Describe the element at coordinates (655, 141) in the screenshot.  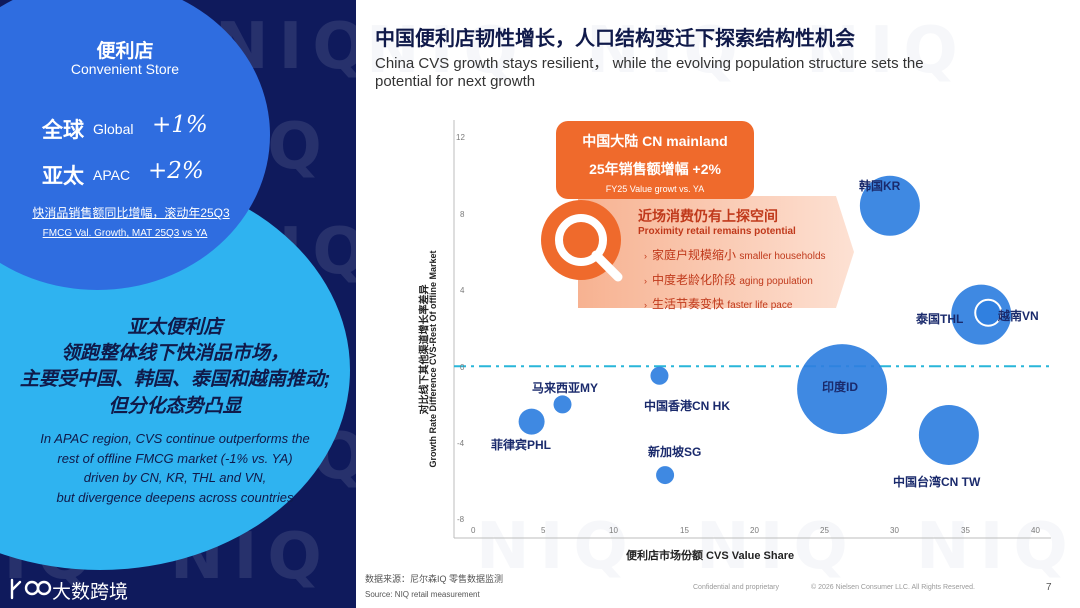
I see `callout-title: 中国大陆 CN mainland` at that location.